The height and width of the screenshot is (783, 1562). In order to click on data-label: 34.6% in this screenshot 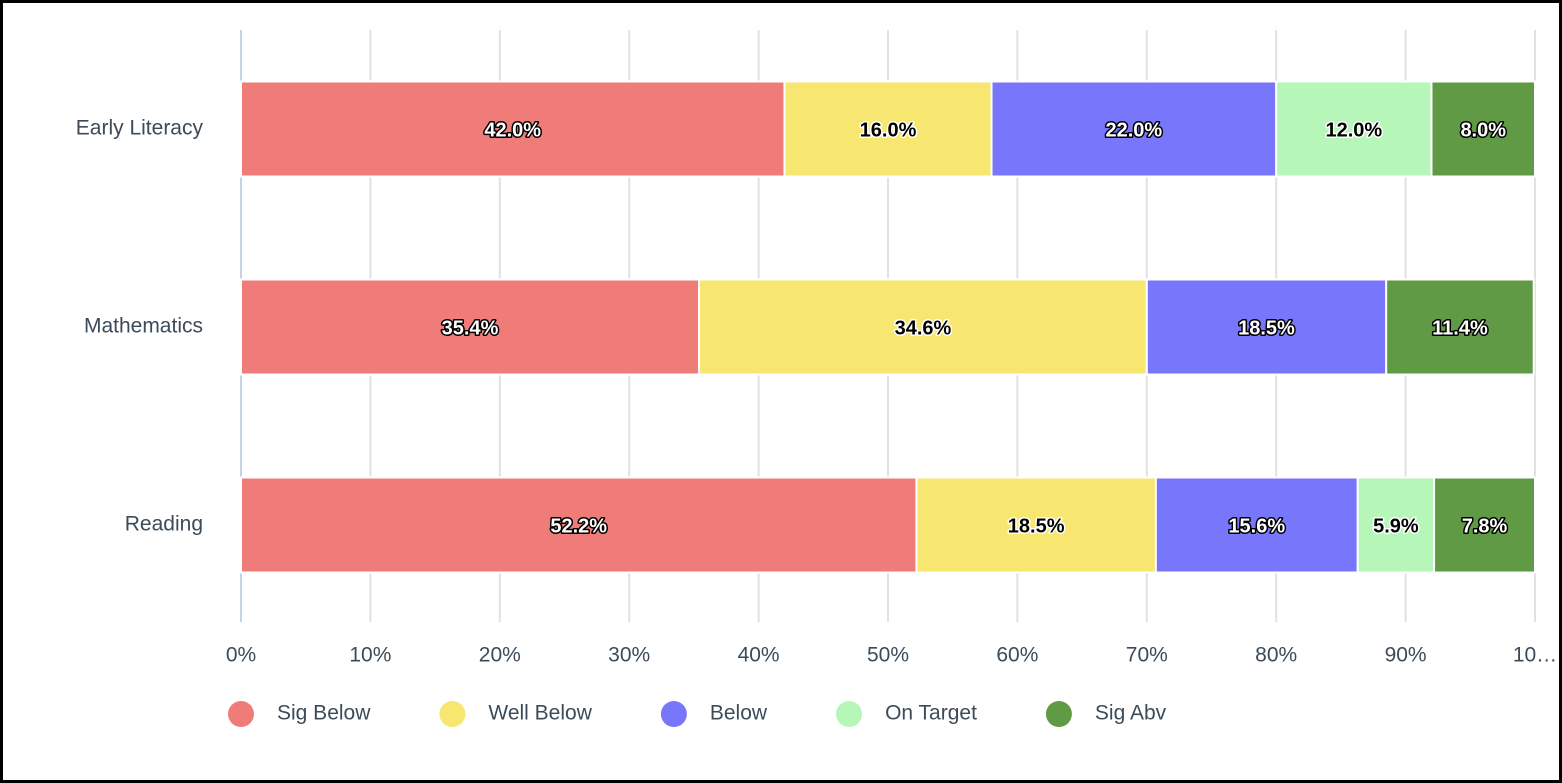, I will do `click(923, 328)`.